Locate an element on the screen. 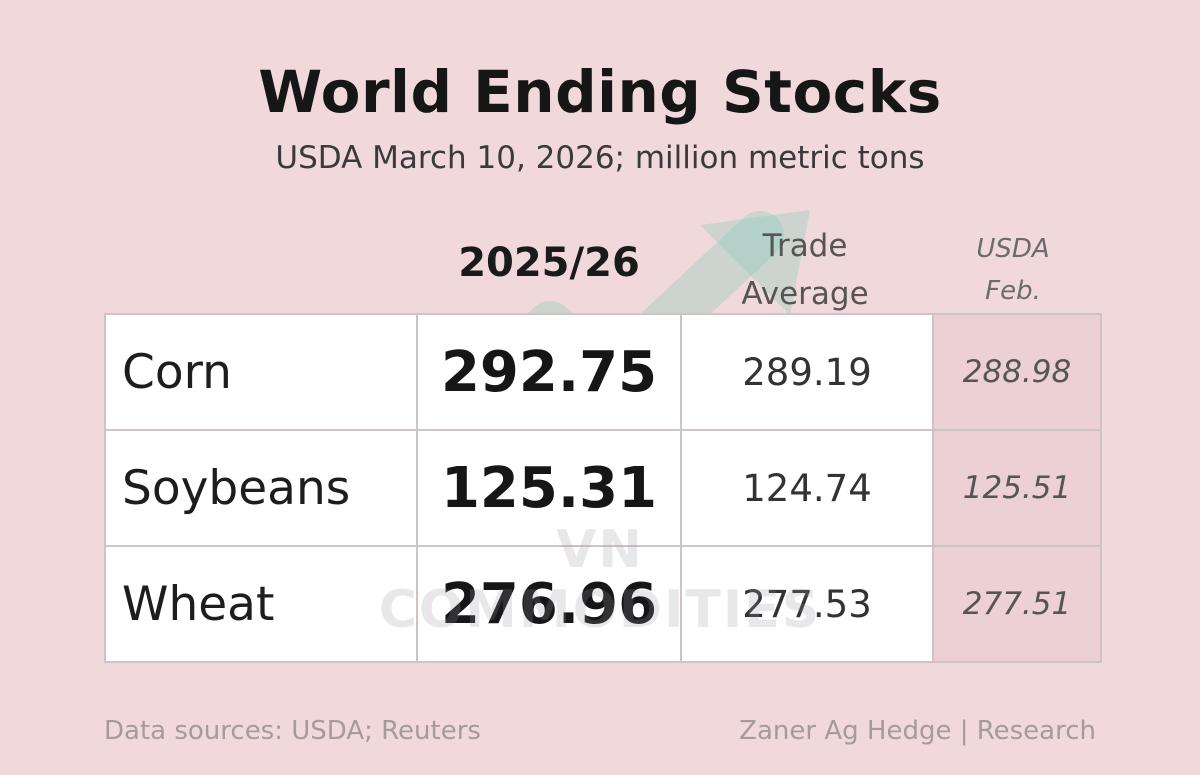 Image resolution: width=1200 pixels, height=775 pixels. footer-credit: Zaner Ag Hedge | Research is located at coordinates (917, 731).